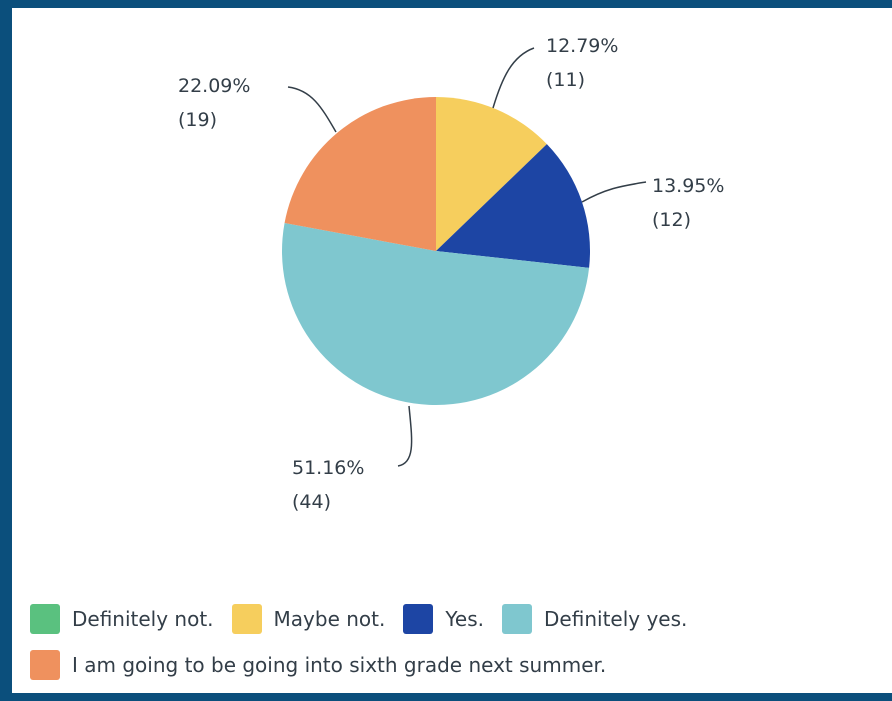  I want to click on legend-label-maybe-not: Maybe not., so click(329, 619).